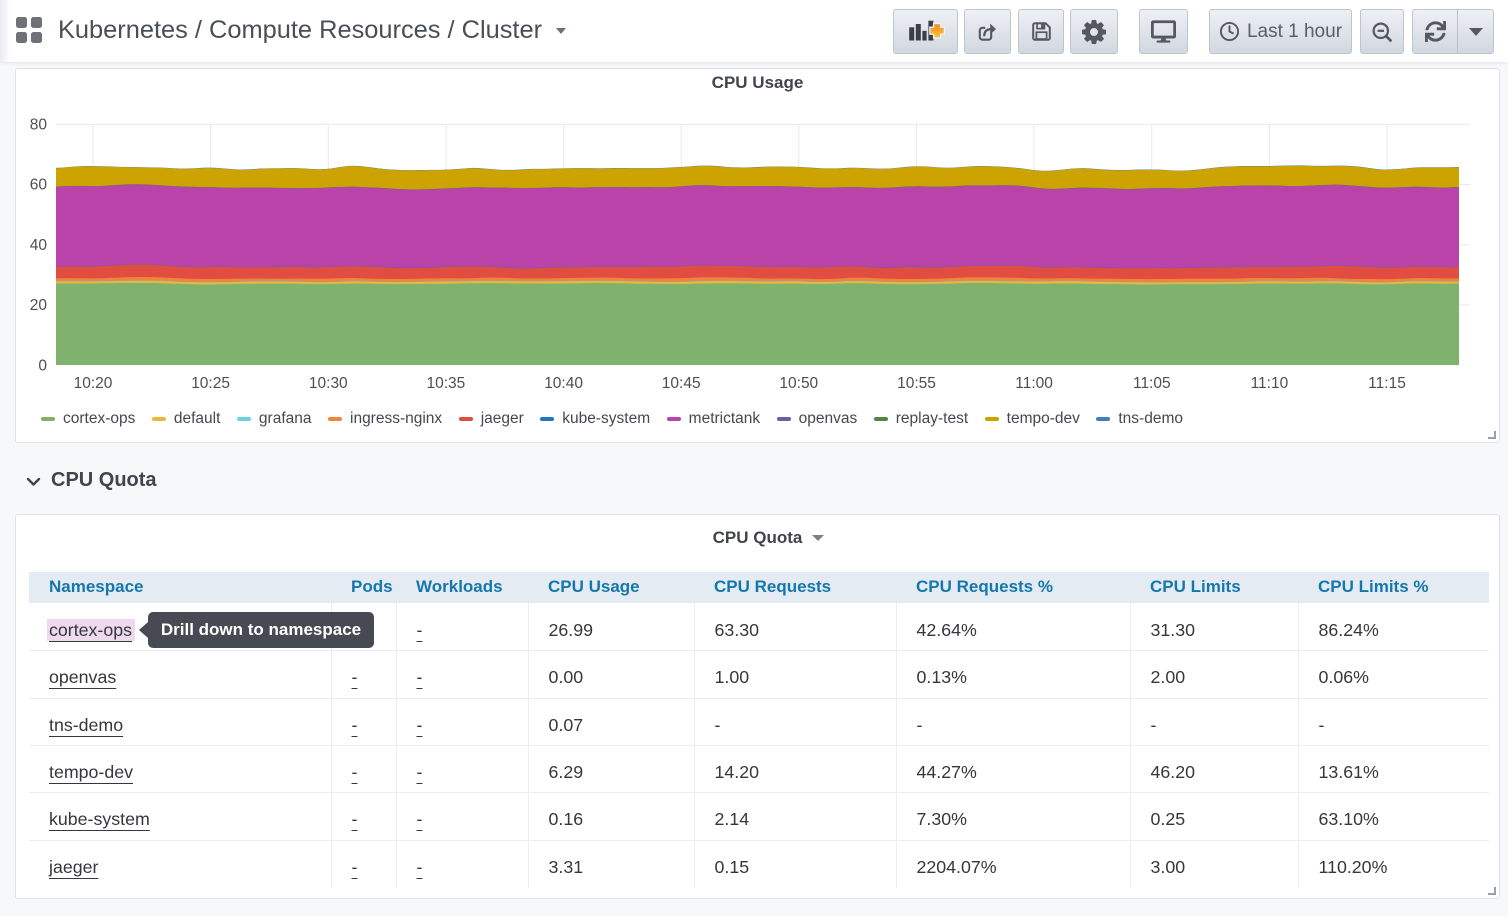 The image size is (1508, 916). Describe the element at coordinates (1034, 383) in the screenshot. I see `svg-text: 11:00` at that location.